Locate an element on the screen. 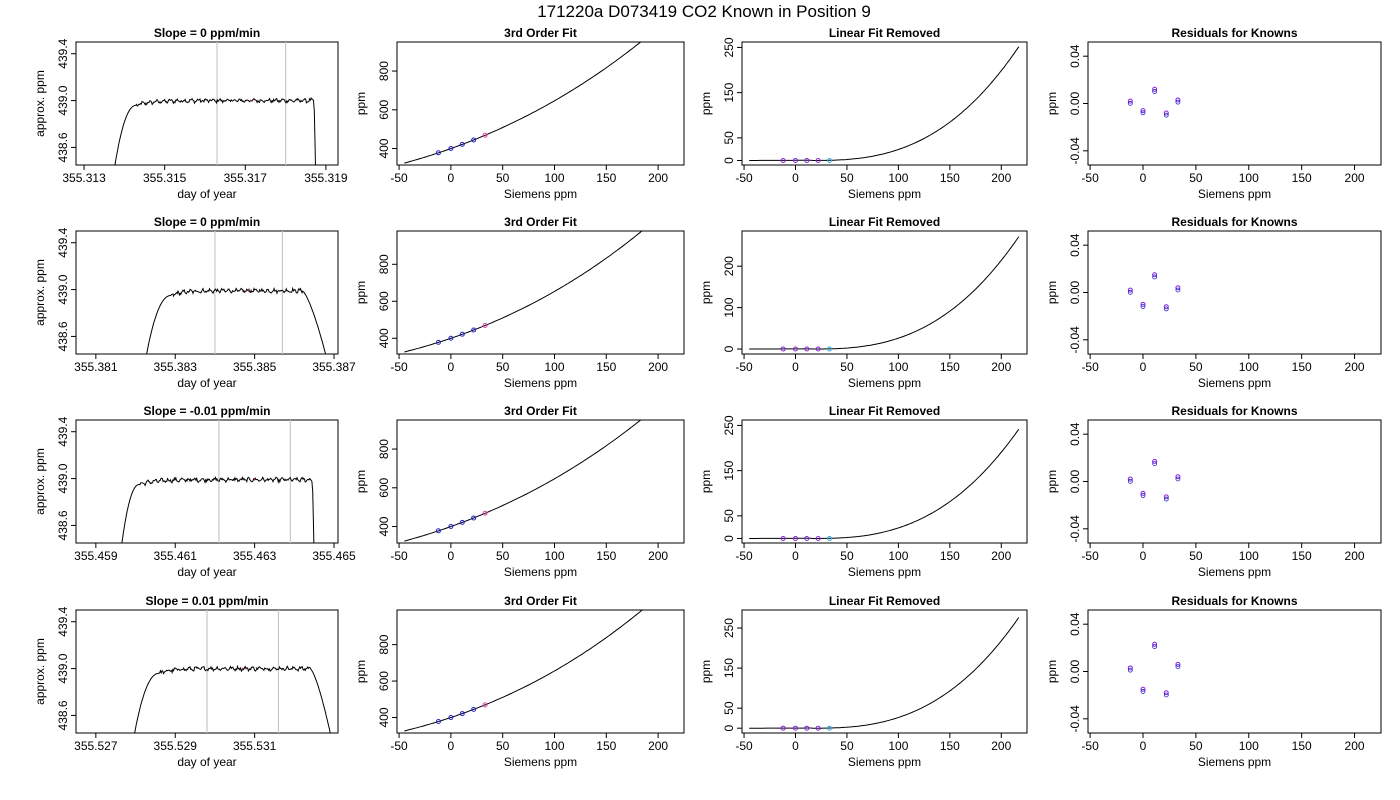 This screenshot has width=1400, height=800. series-line is located at coordinates (218, 509).